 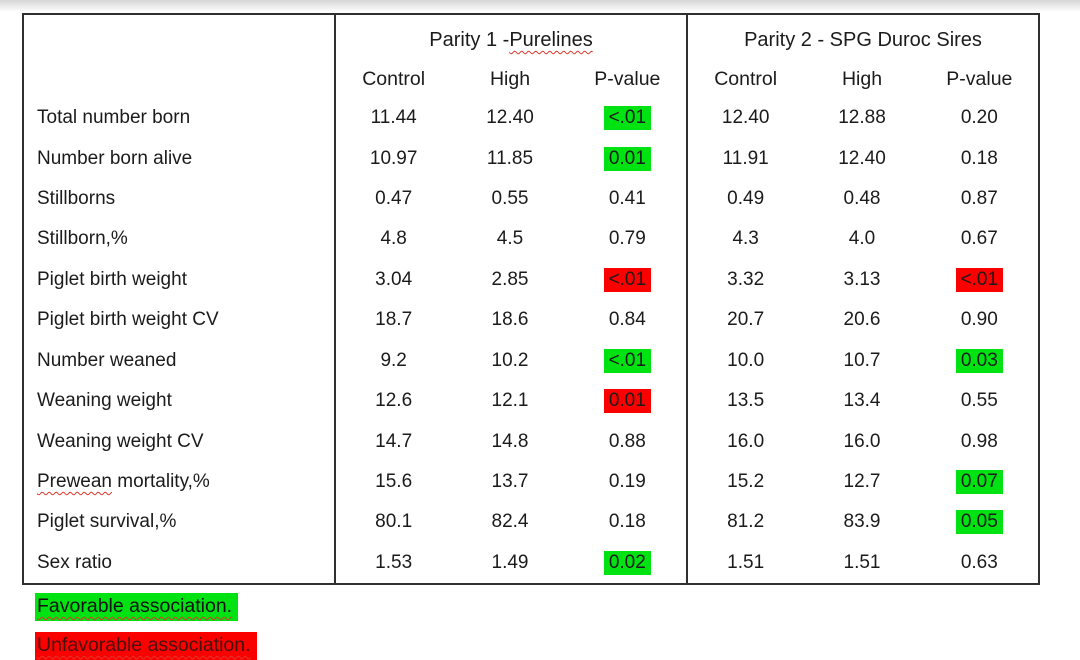 What do you see at coordinates (744, 522) in the screenshot?
I see `cell-p2-control: 81.2` at bounding box center [744, 522].